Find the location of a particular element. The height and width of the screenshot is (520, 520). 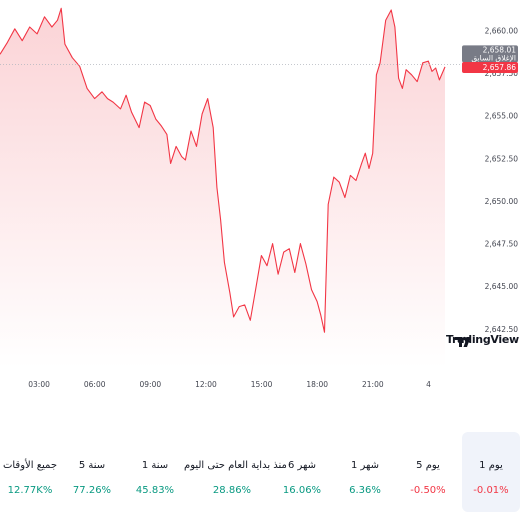

period-change: 6.36% is located at coordinates (365, 490).